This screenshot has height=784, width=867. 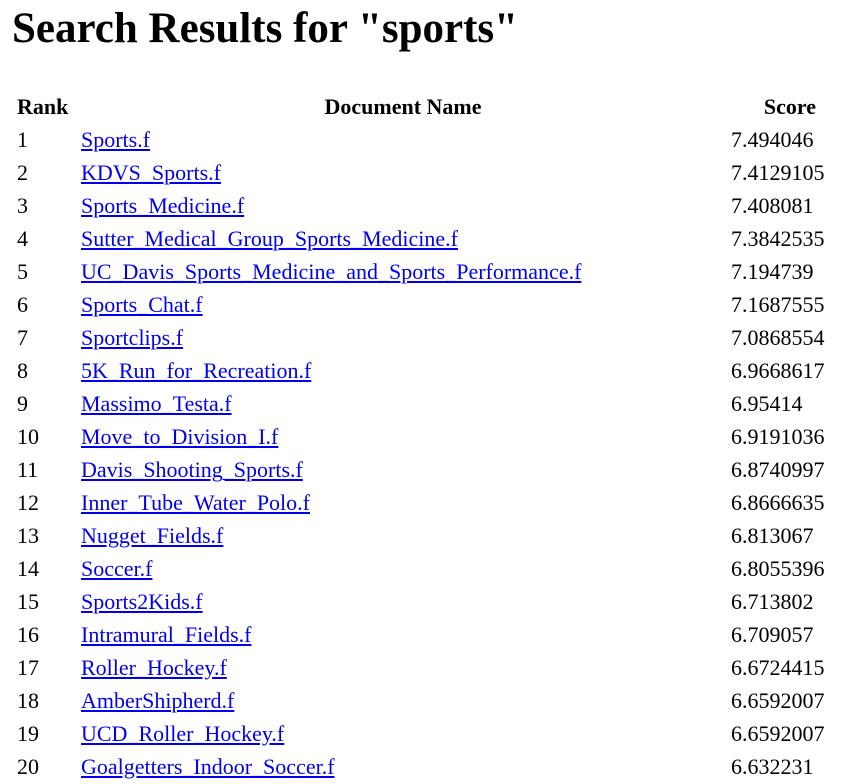 I want to click on rank-cell: 14, so click(x=28, y=568).